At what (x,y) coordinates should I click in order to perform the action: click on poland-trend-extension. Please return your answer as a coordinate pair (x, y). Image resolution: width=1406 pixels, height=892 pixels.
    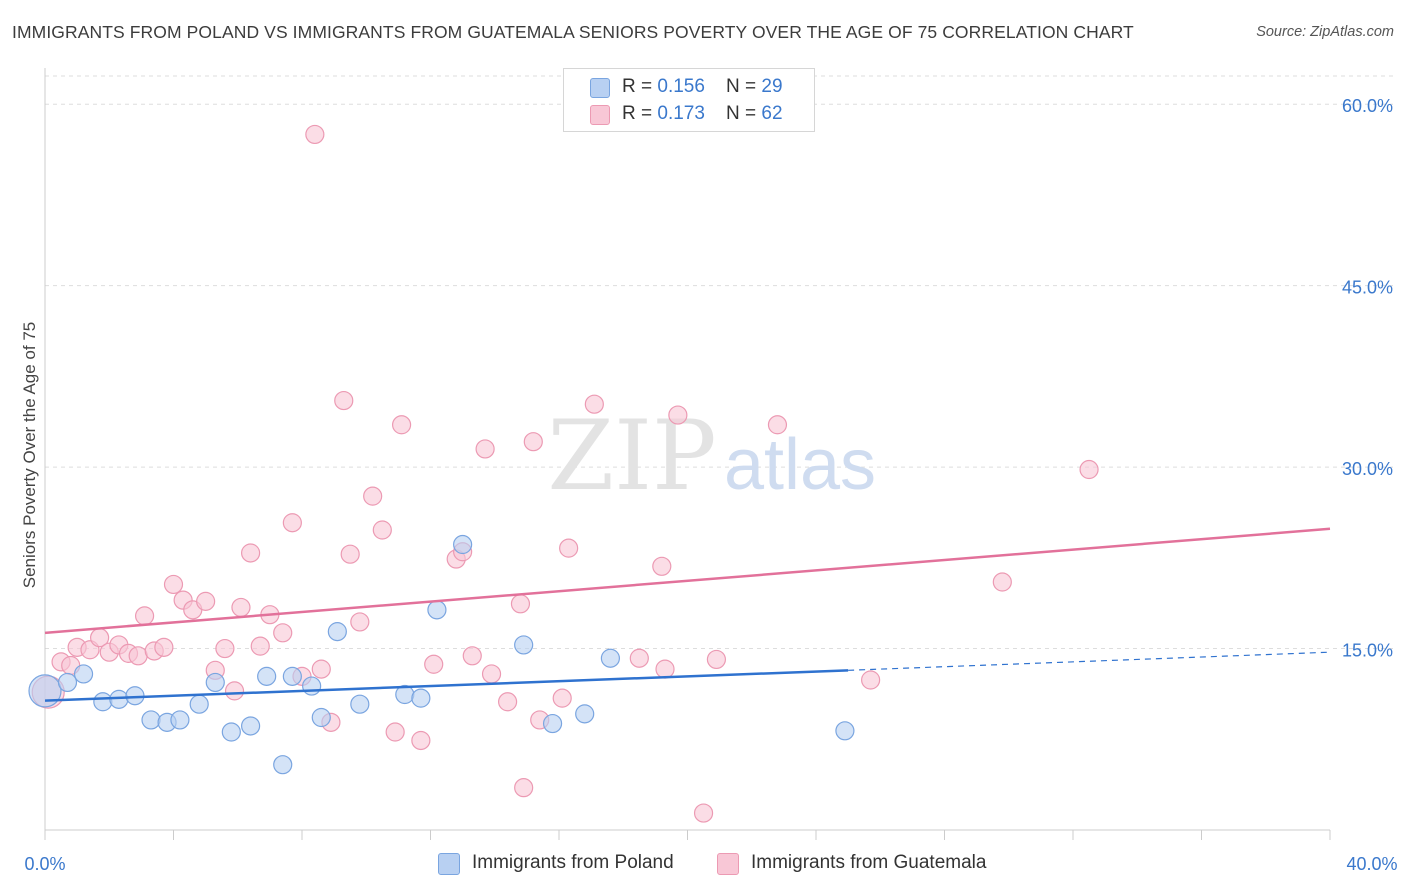
    Looking at the image, I should click on (1089, 661).